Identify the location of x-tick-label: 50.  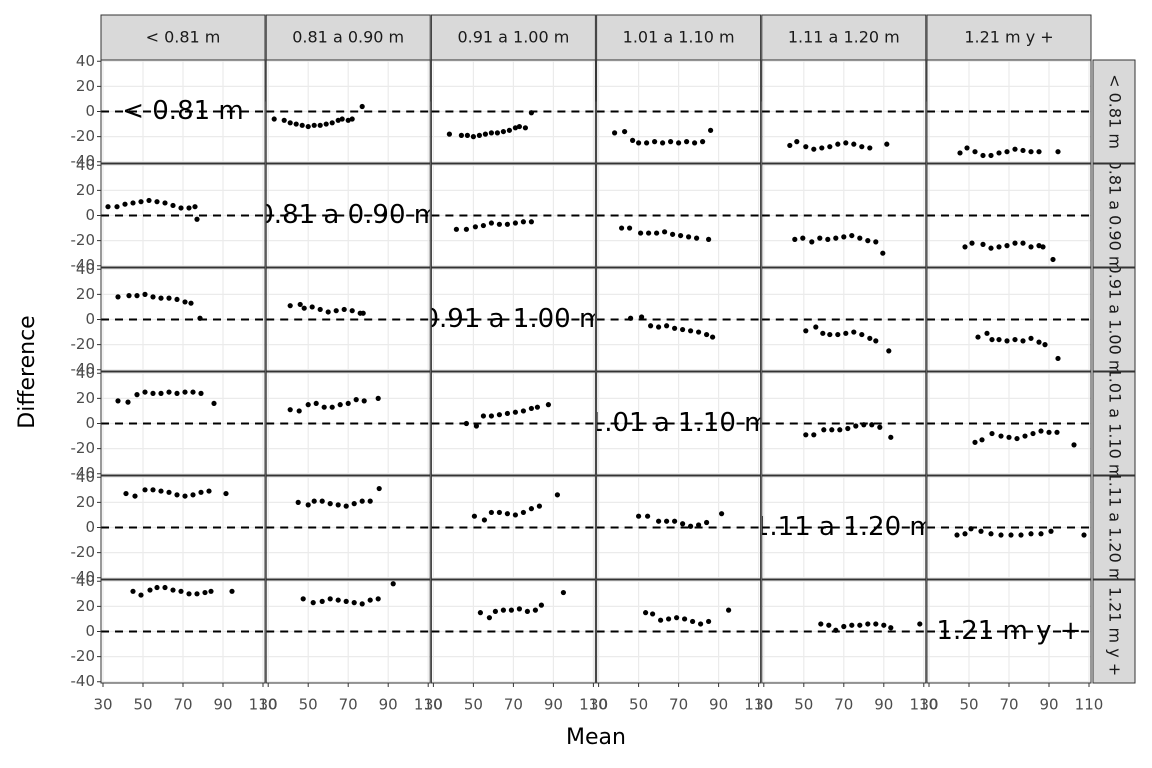
(308, 705).